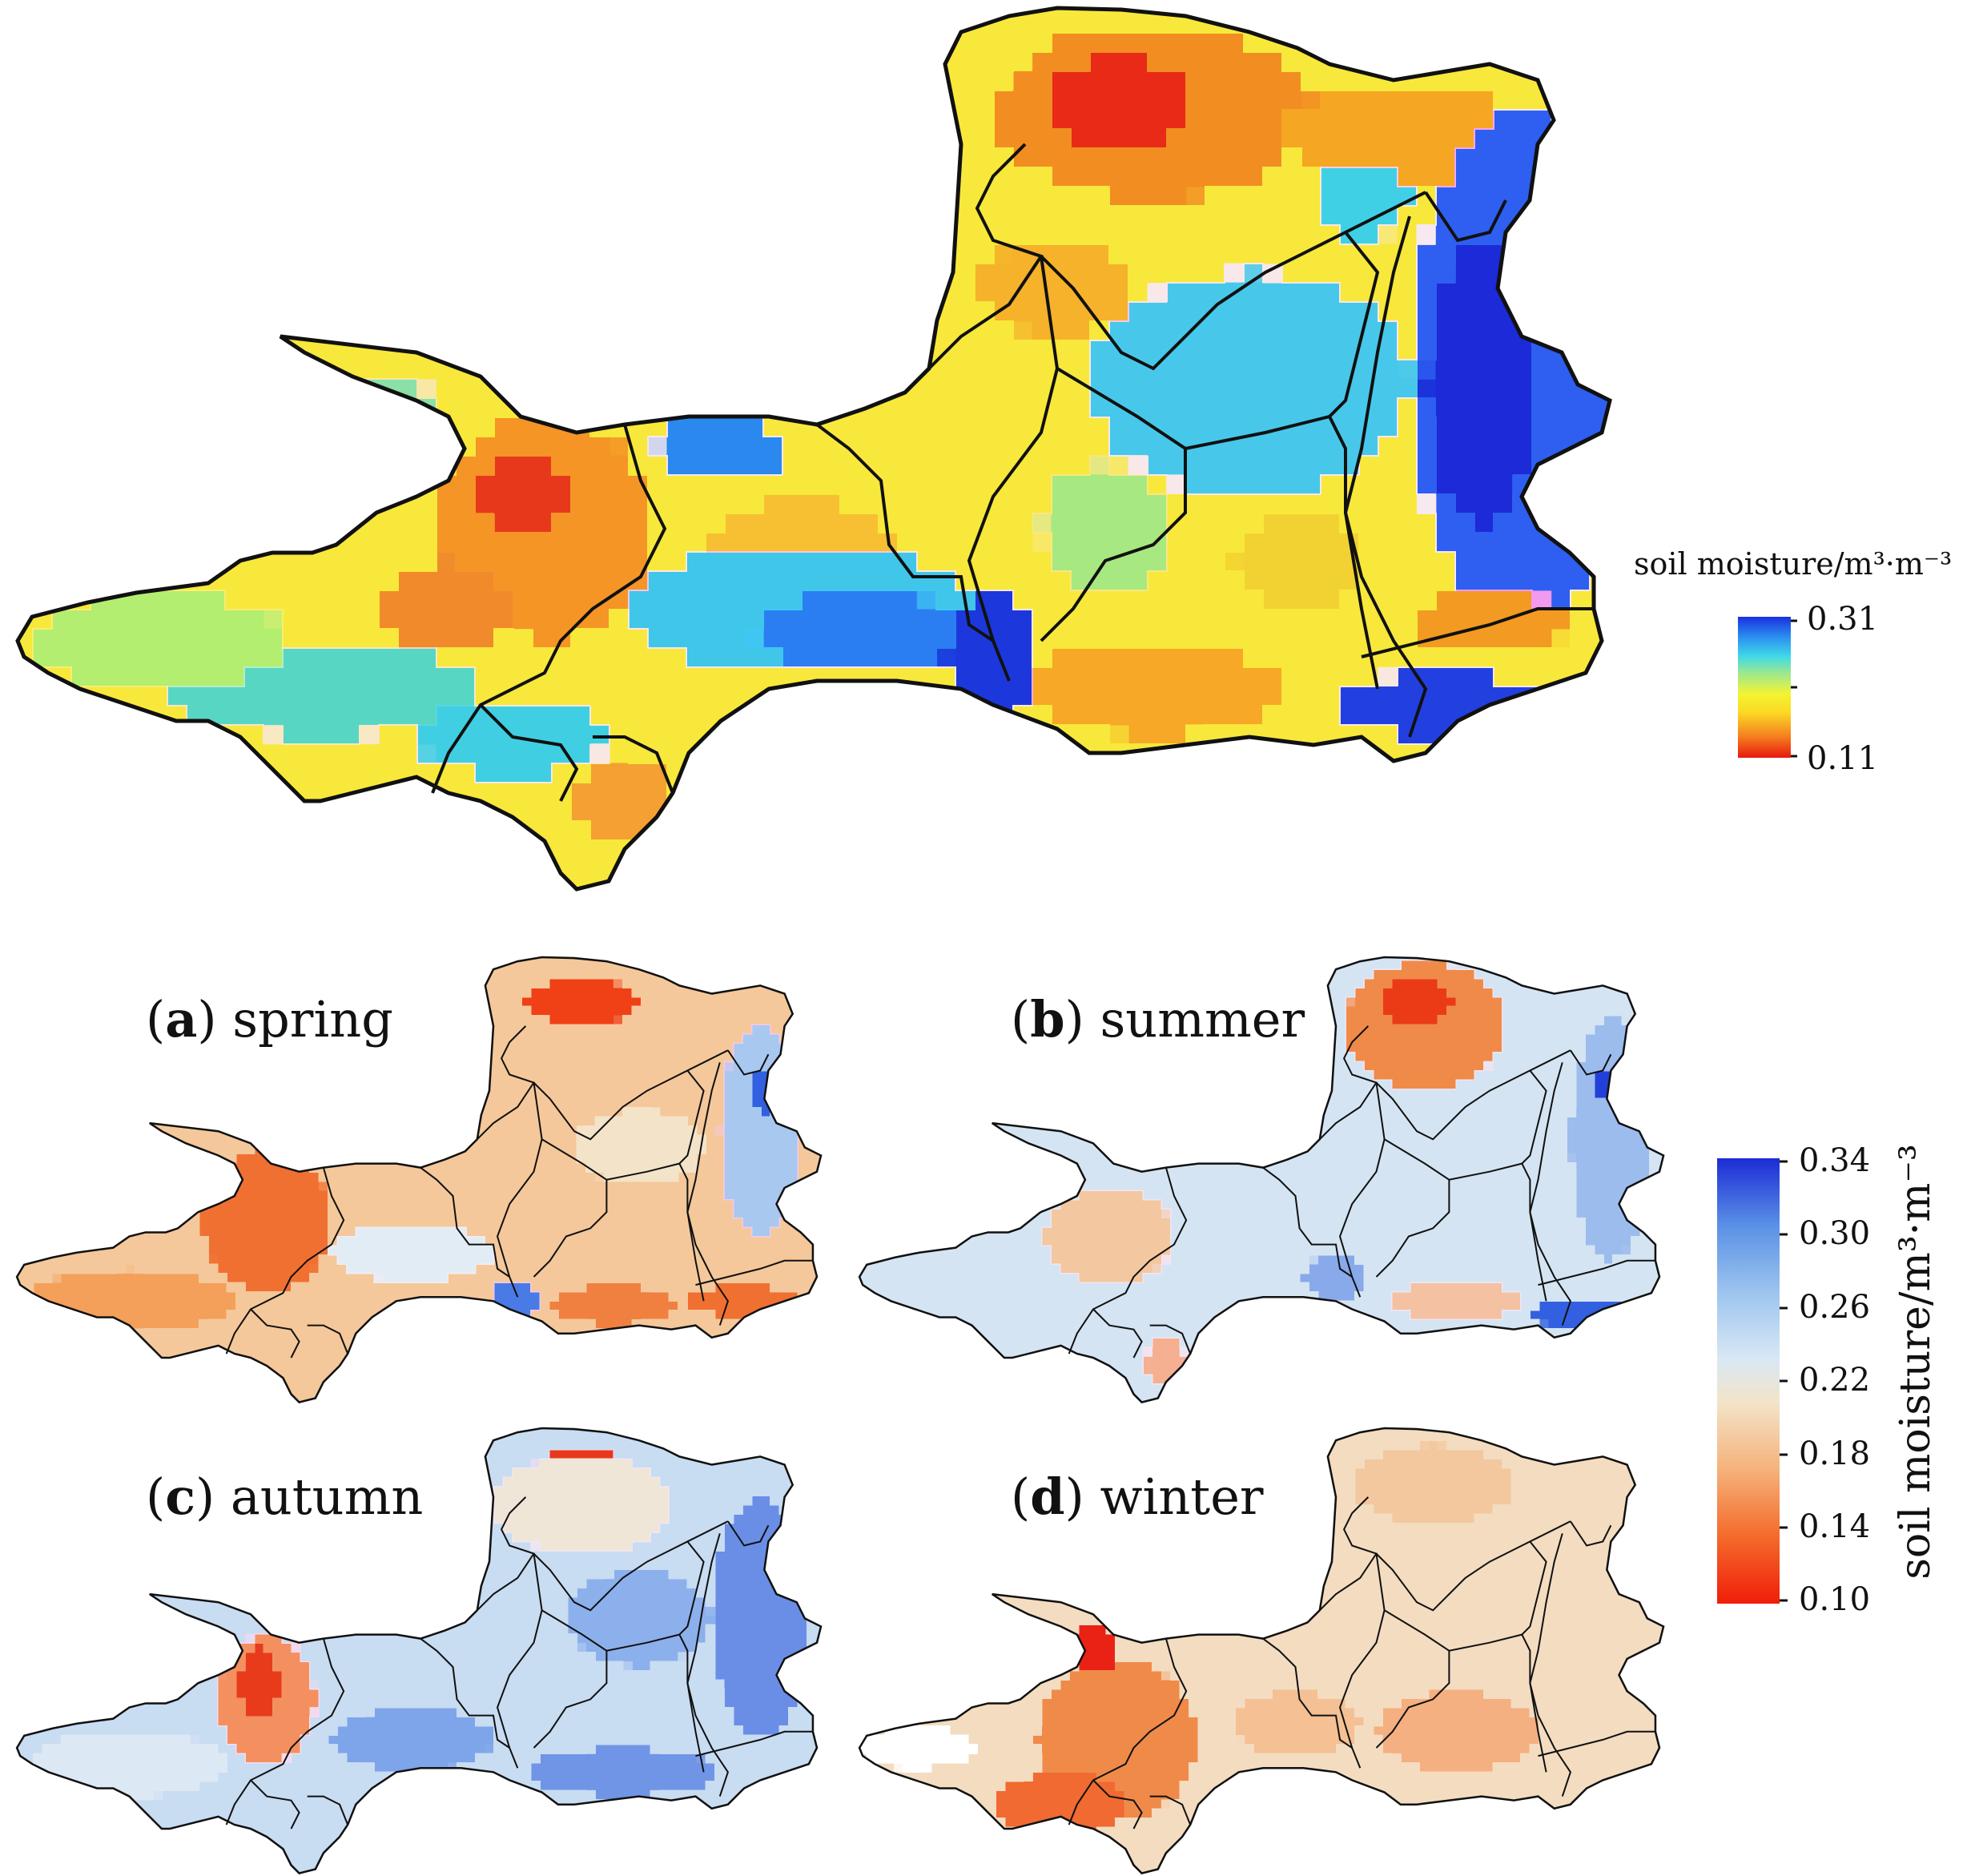 This screenshot has height=1876, width=1975. I want to click on seasonal-map-winter, so click(1261, 1651).